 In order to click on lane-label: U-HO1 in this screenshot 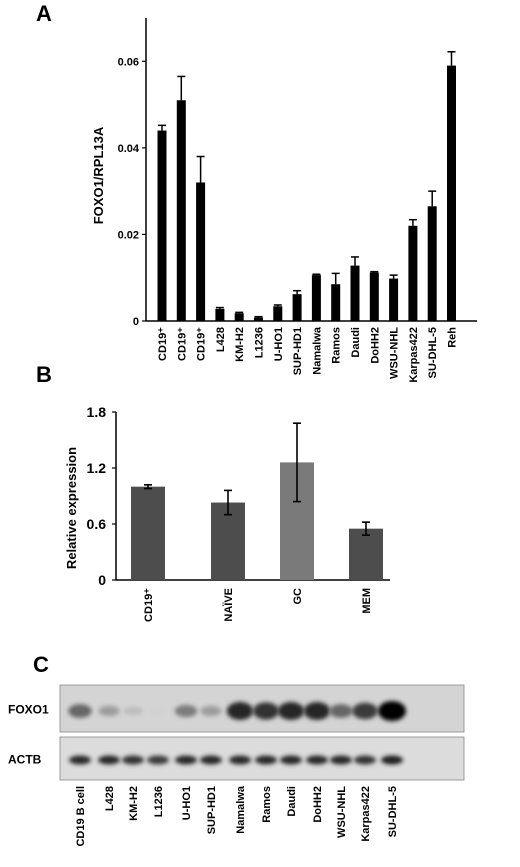, I will do `click(187, 803)`.